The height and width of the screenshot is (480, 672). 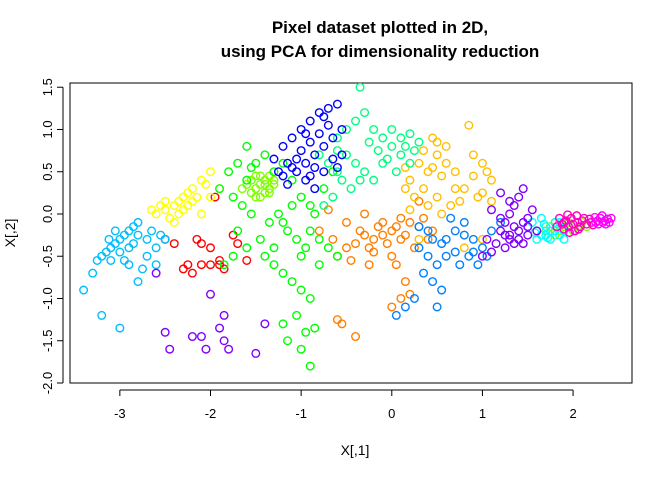 What do you see at coordinates (47, 383) in the screenshot?
I see `y-tick-label: -2.0` at bounding box center [47, 383].